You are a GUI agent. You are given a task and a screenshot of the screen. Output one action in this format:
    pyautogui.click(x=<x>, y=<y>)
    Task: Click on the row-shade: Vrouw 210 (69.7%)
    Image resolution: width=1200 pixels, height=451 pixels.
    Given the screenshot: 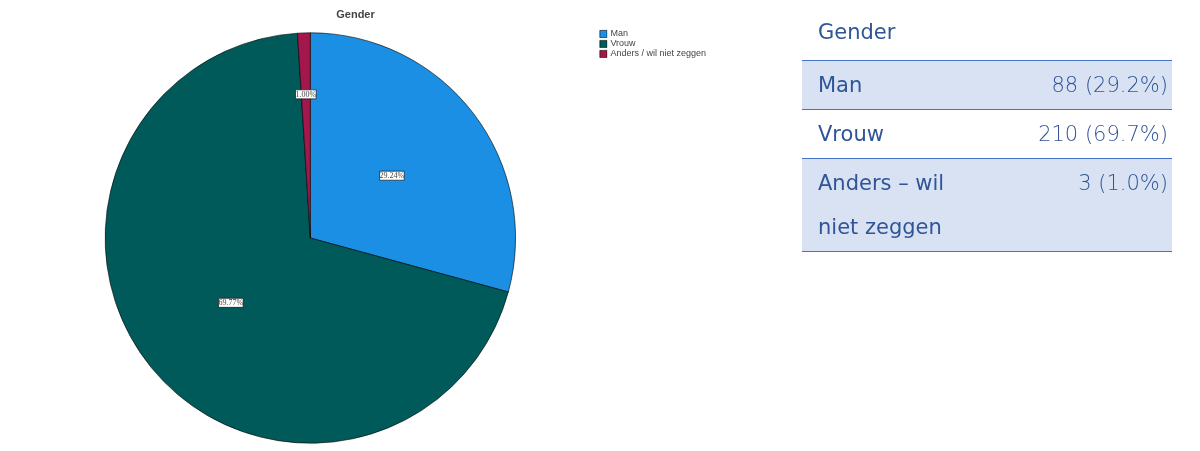 What is the action you would take?
    pyautogui.click(x=987, y=134)
    